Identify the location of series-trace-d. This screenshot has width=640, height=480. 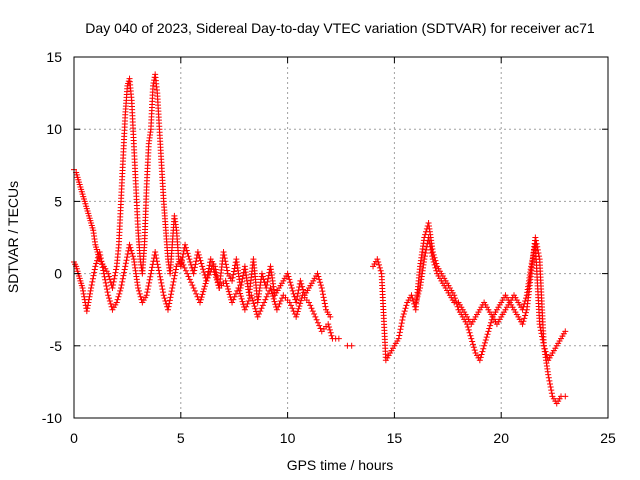
(490, 299).